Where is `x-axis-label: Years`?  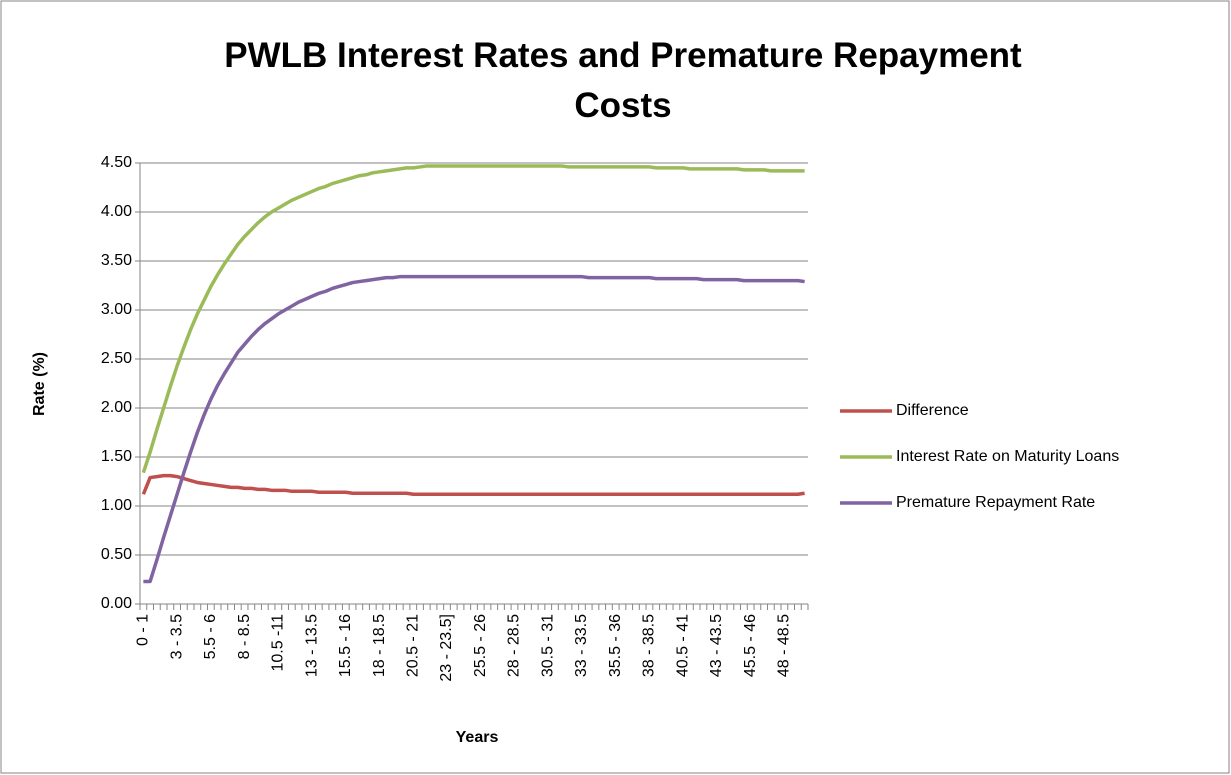 x-axis-label: Years is located at coordinates (477, 737).